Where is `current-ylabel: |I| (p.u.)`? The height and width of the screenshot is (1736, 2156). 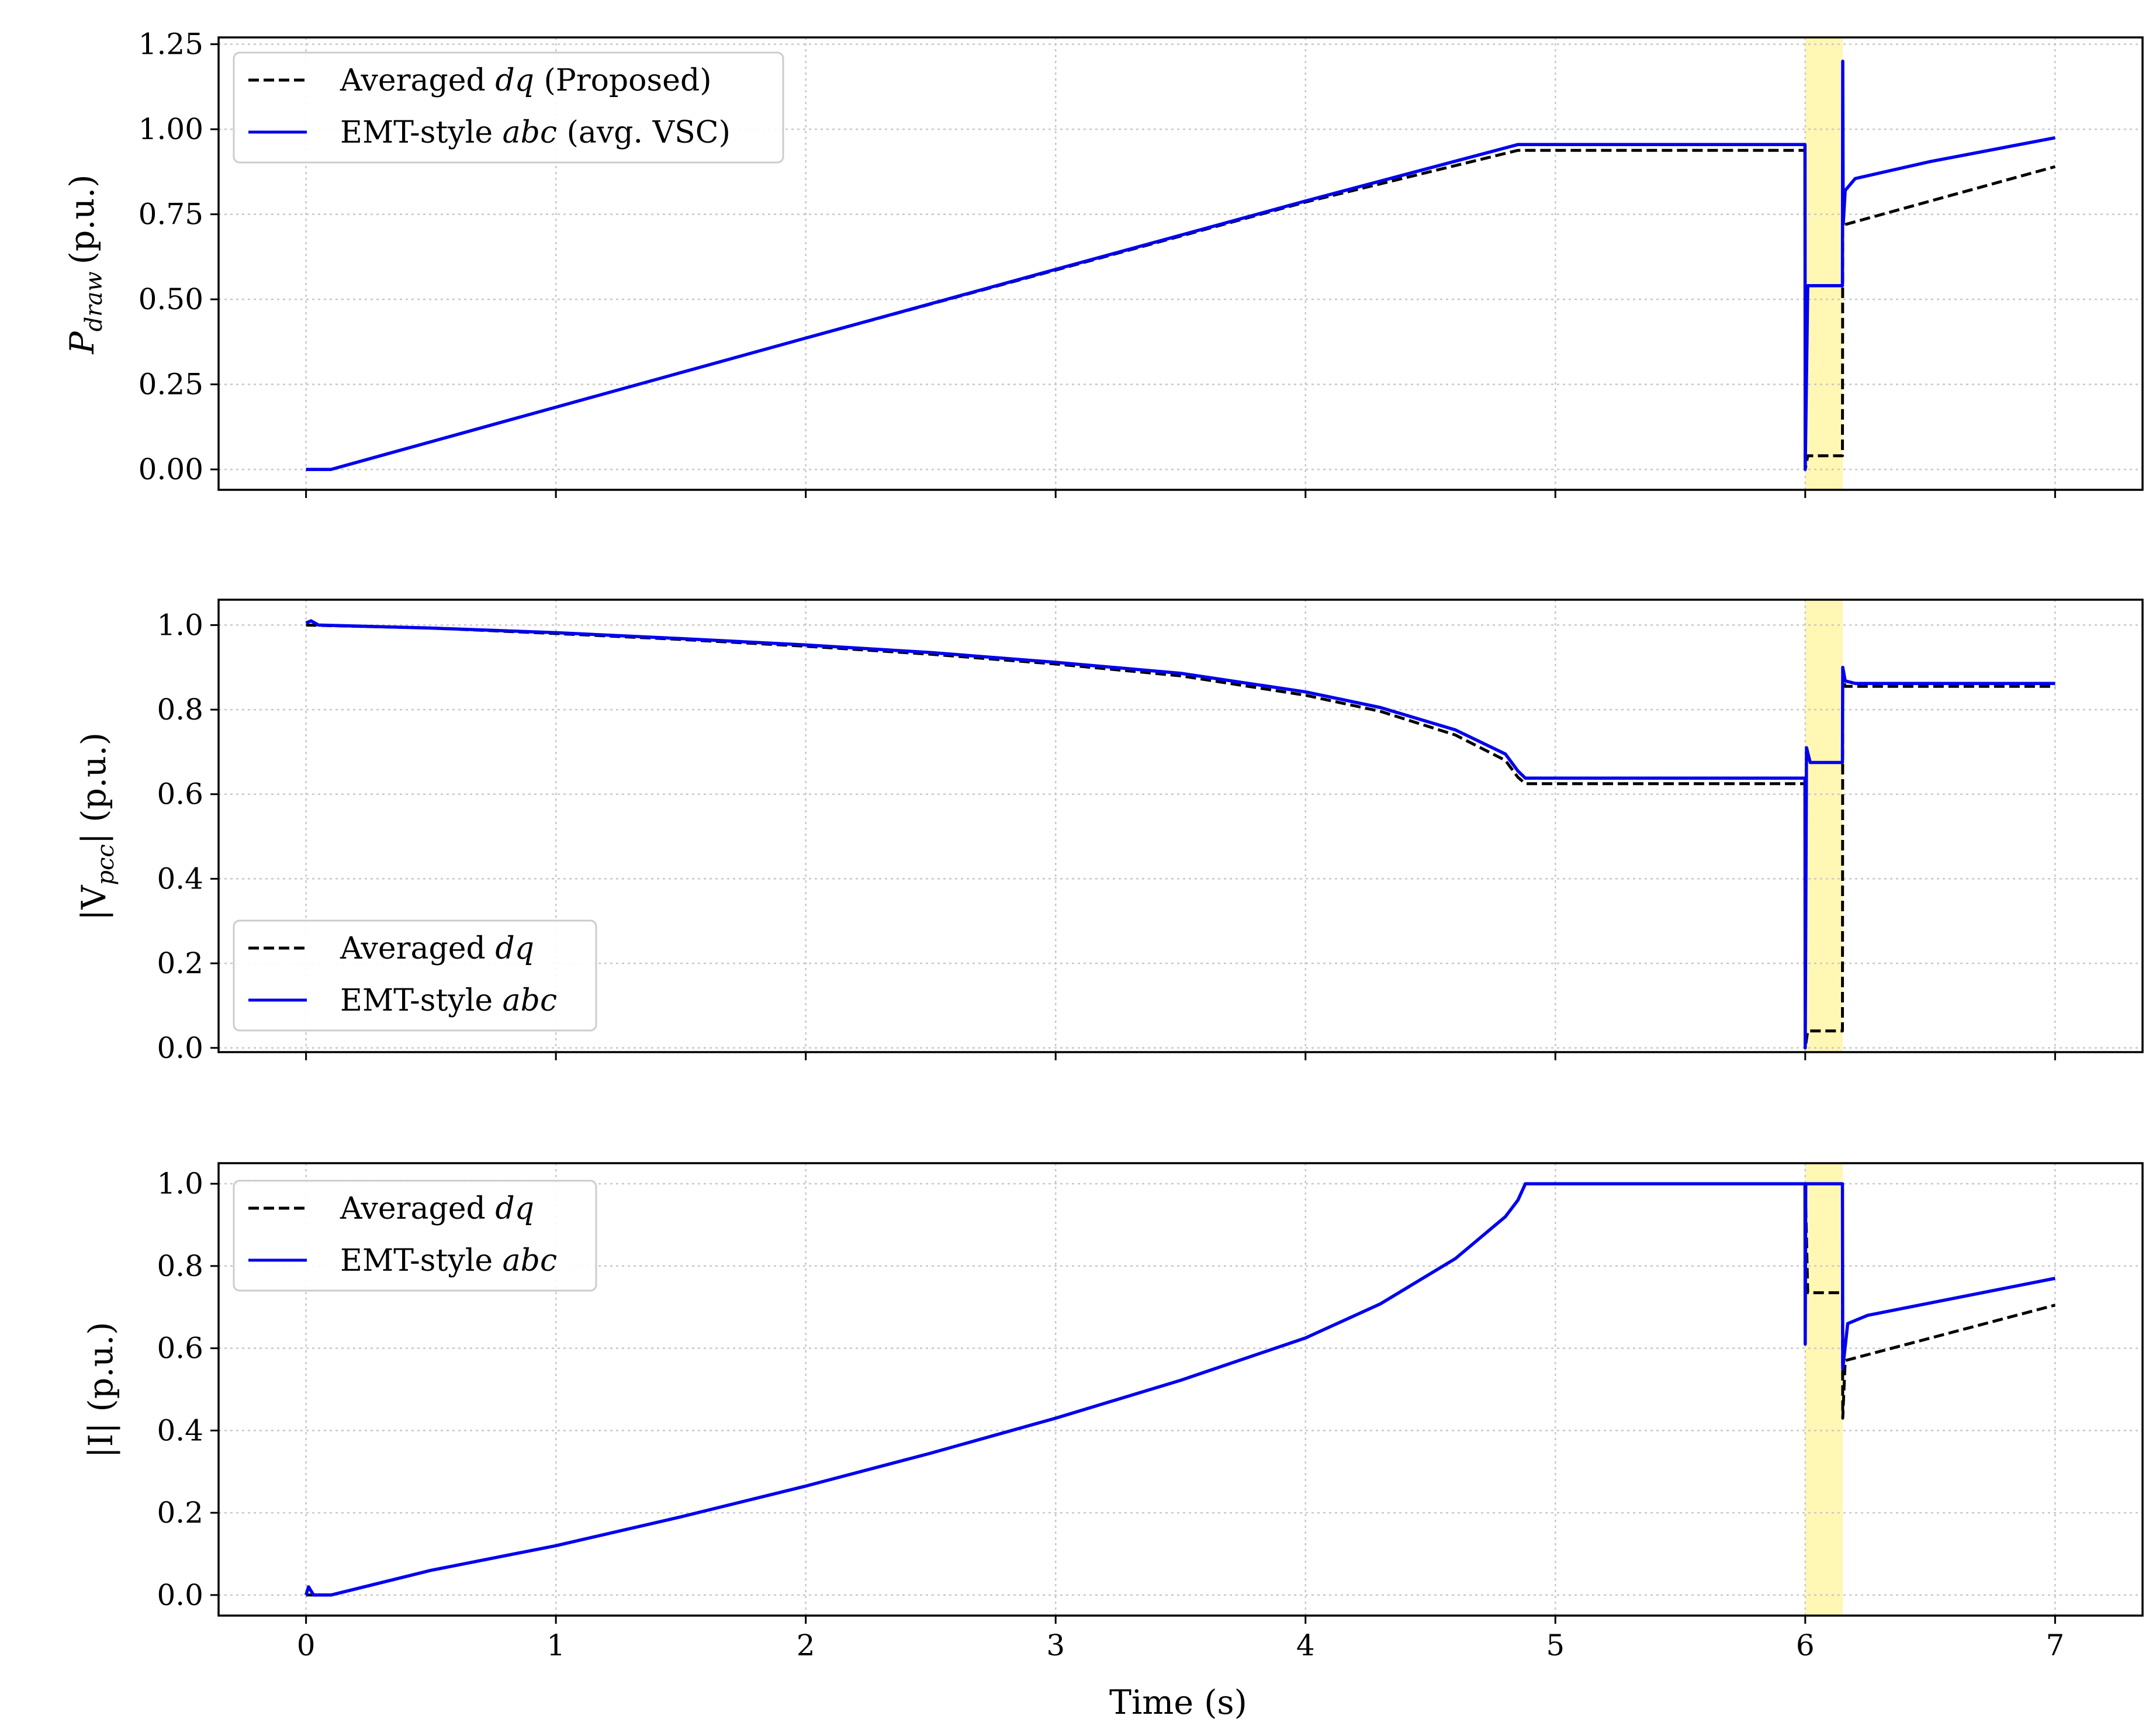
current-ylabel: |I| (p.u.) is located at coordinates (101, 1390).